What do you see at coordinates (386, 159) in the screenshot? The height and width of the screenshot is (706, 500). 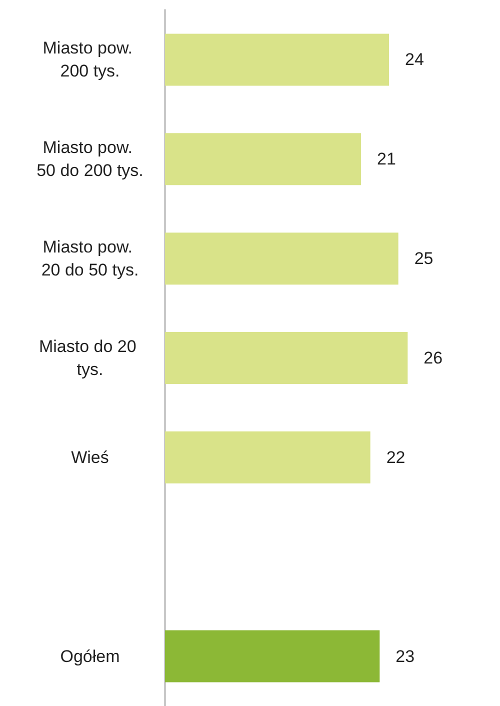 I see `data-label: 21` at bounding box center [386, 159].